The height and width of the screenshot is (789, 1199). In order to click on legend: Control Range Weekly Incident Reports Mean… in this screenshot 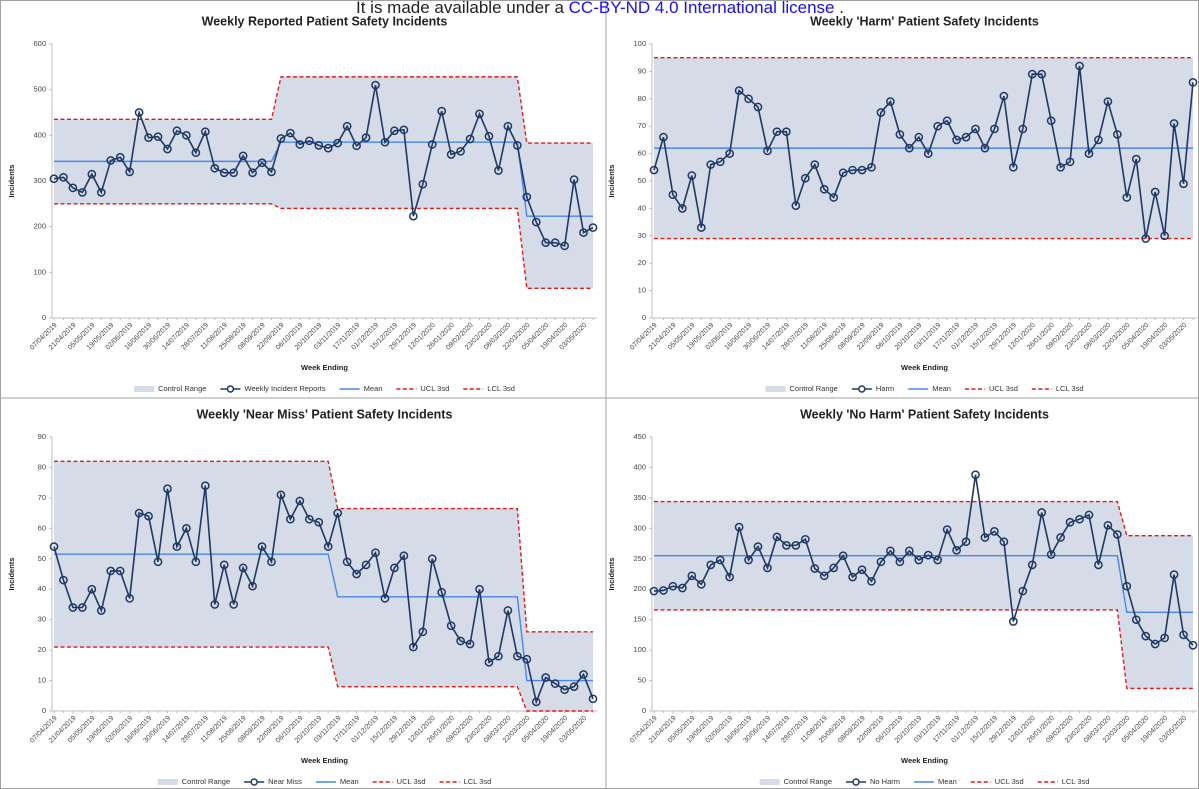, I will do `click(324, 388)`.